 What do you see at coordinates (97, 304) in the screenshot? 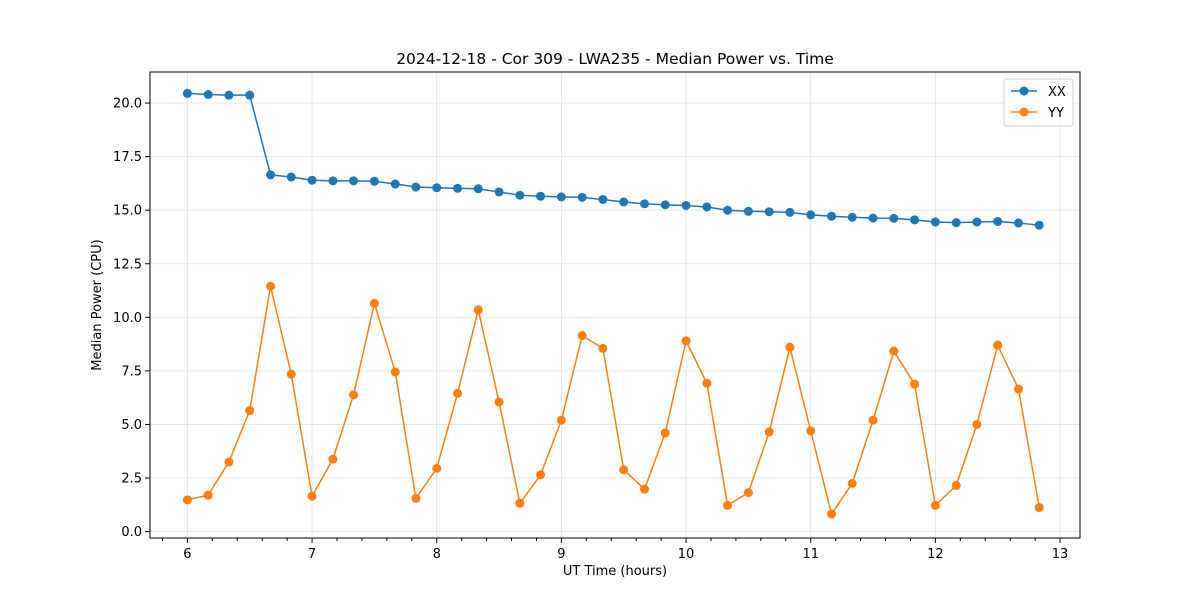
I see `y-axis-label: Median Power (CPU)` at bounding box center [97, 304].